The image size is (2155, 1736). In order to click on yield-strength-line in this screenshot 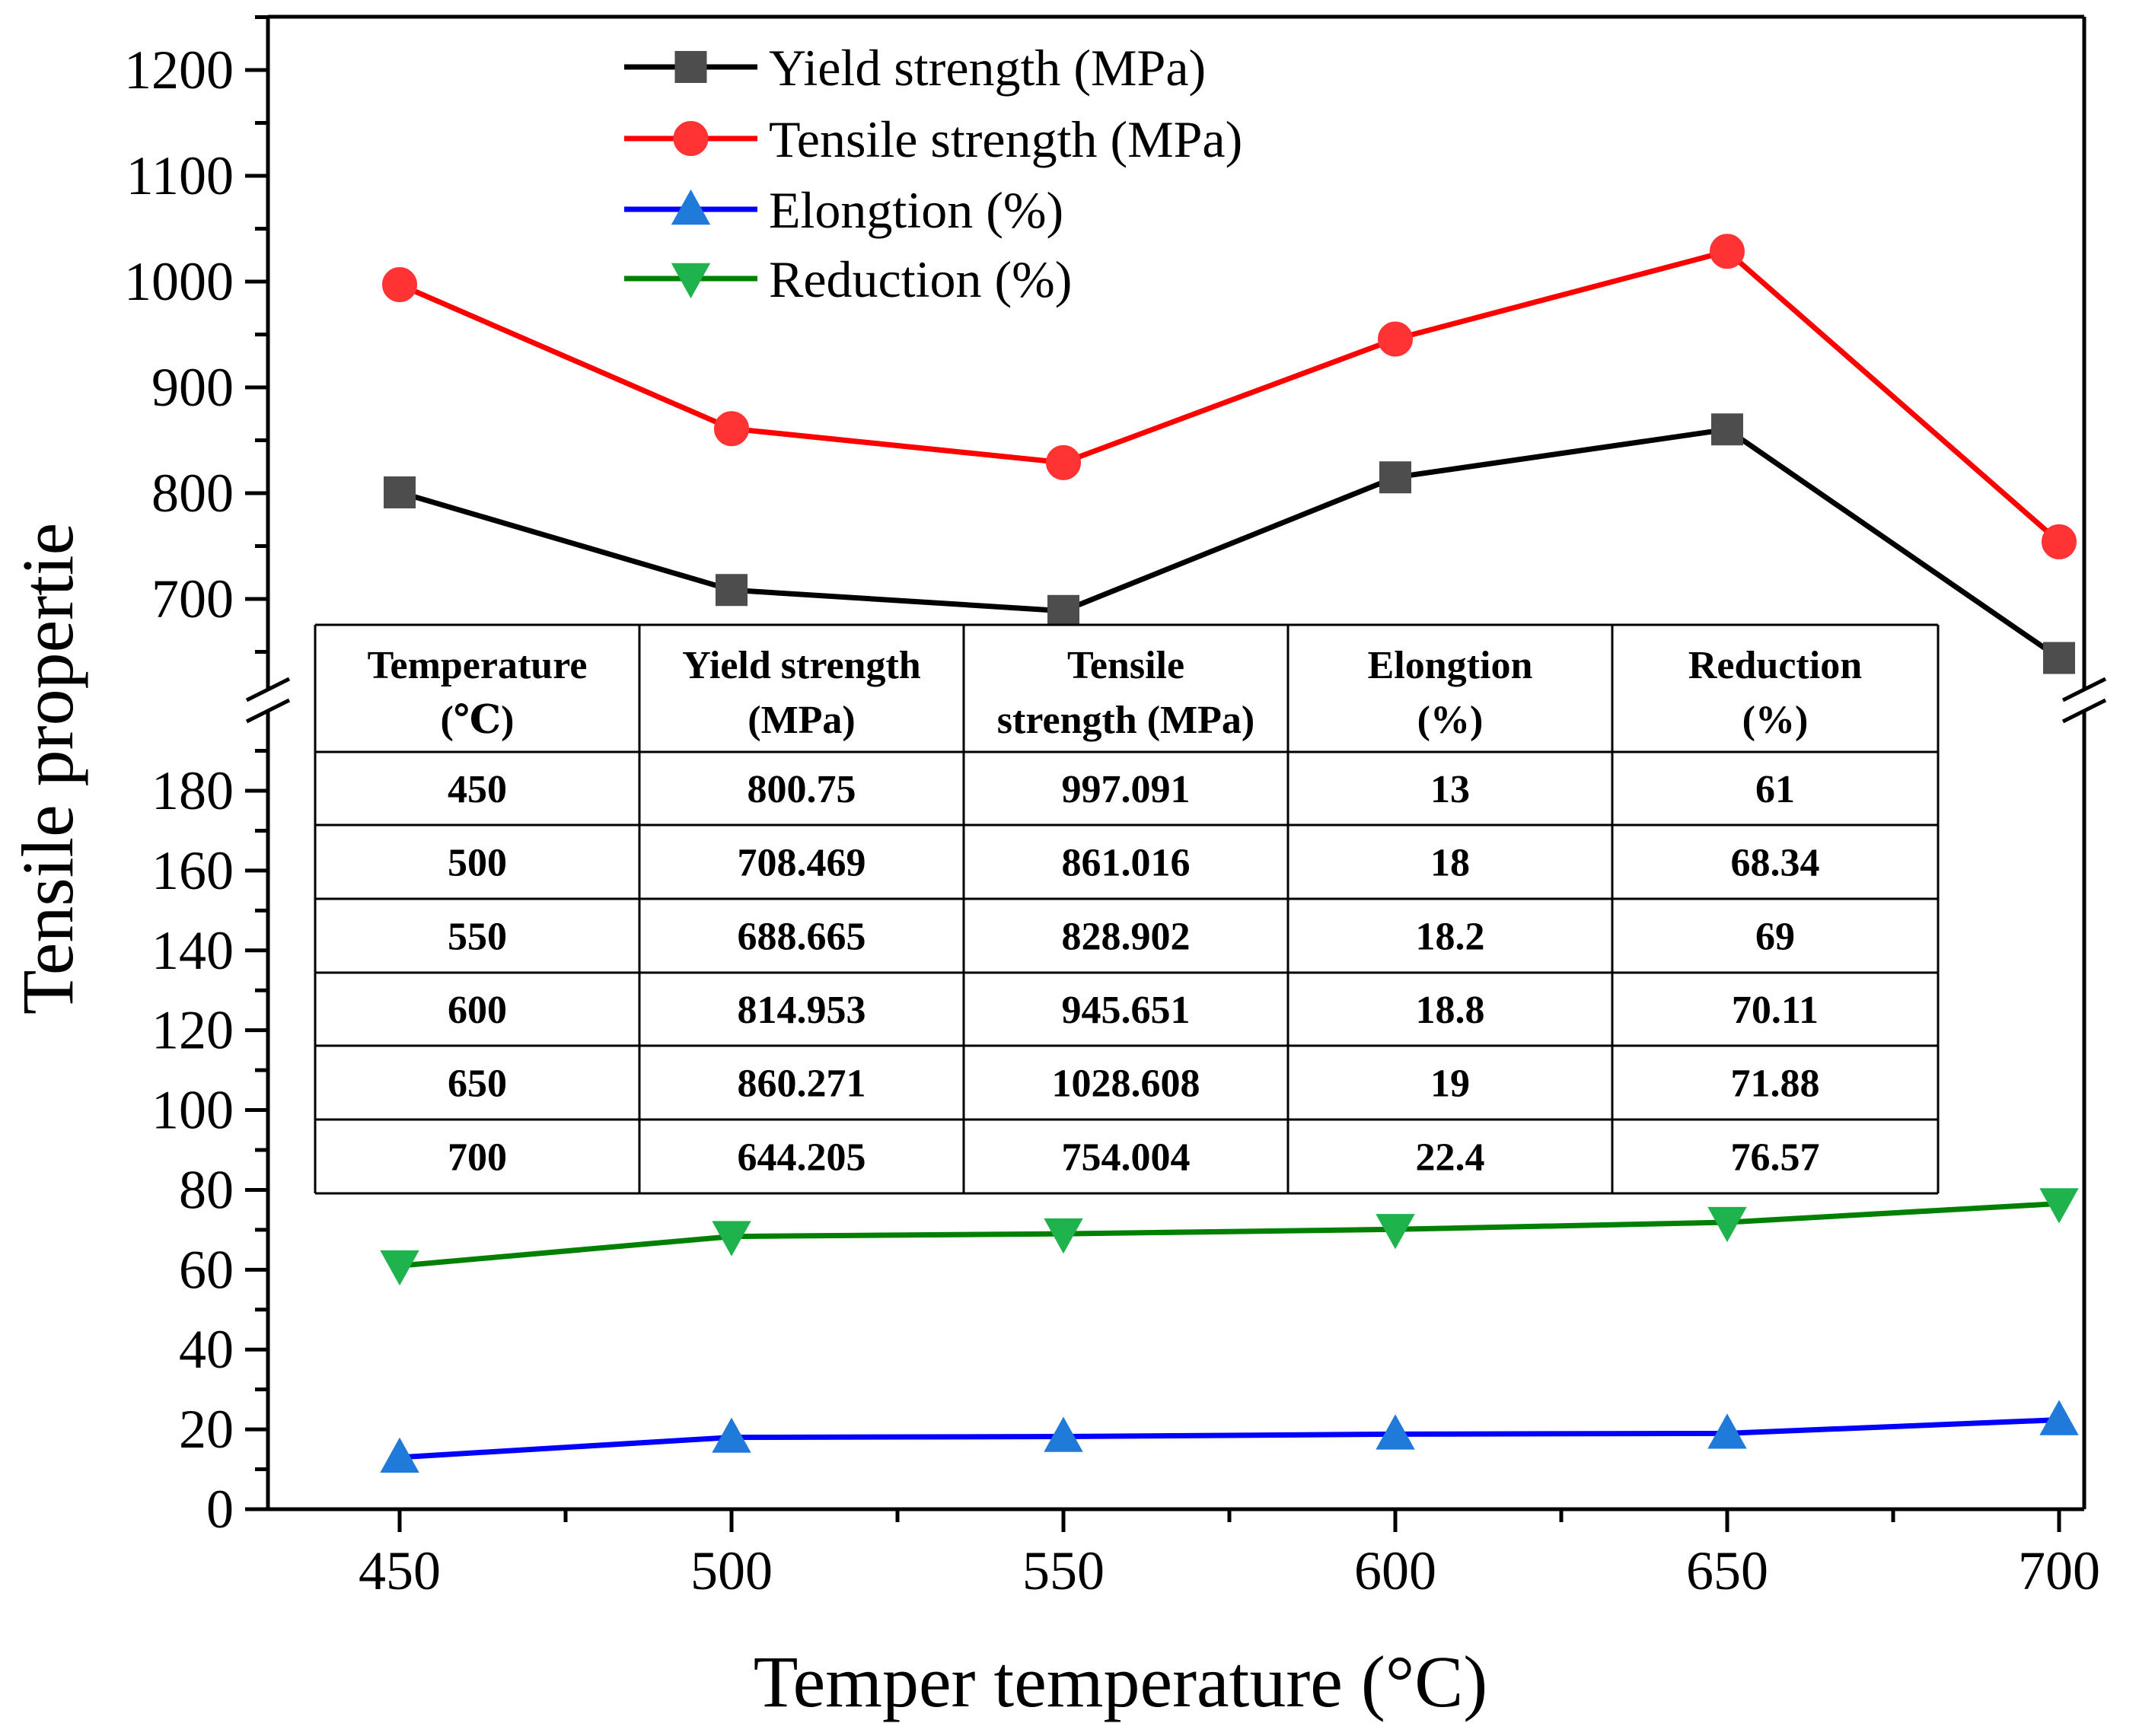, I will do `click(1230, 543)`.